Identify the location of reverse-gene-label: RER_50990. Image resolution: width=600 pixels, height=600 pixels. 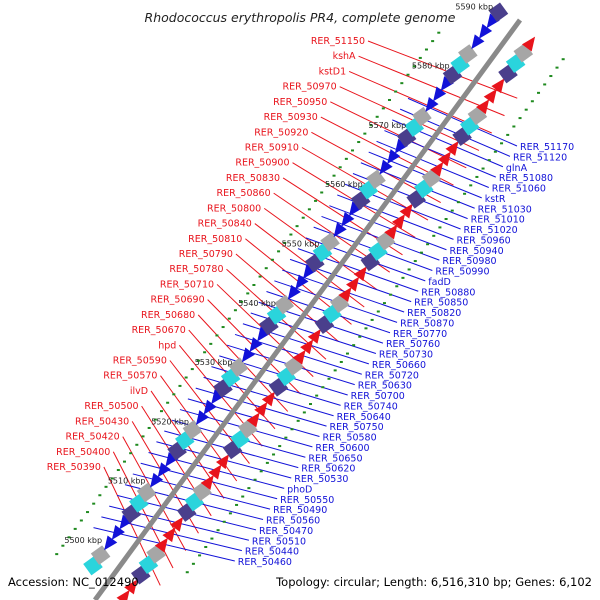
(462, 272).